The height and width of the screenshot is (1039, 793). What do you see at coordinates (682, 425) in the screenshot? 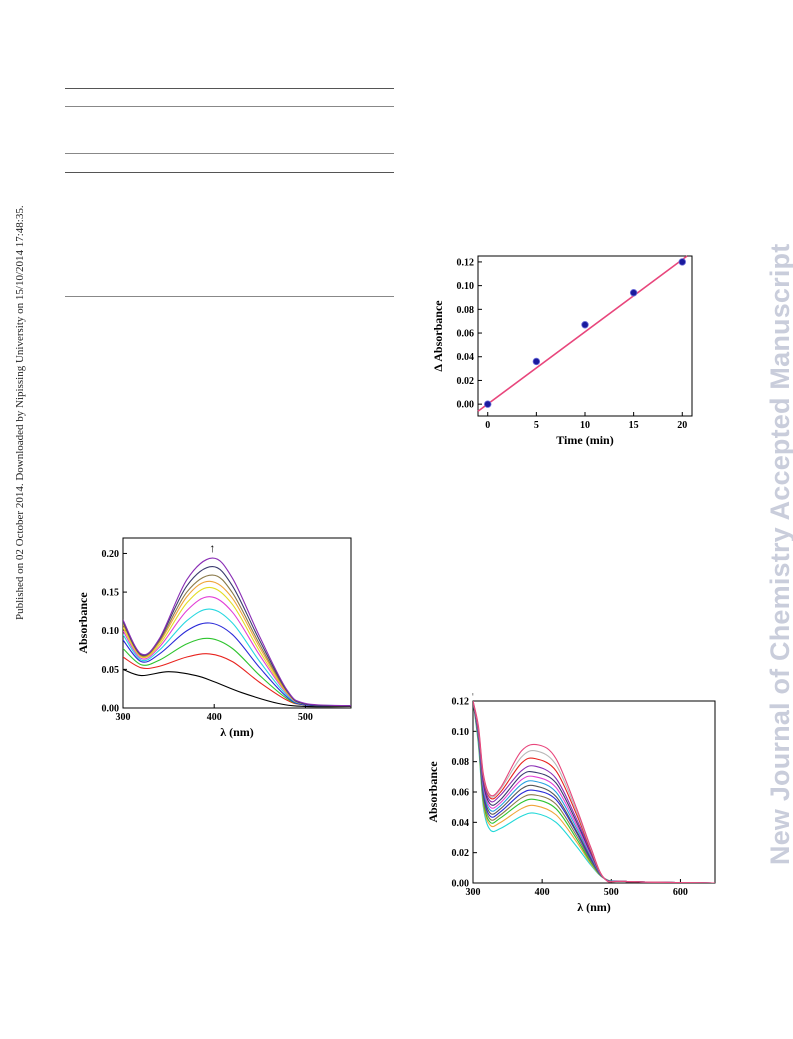
I see `x-tick-label: 20` at bounding box center [682, 425].